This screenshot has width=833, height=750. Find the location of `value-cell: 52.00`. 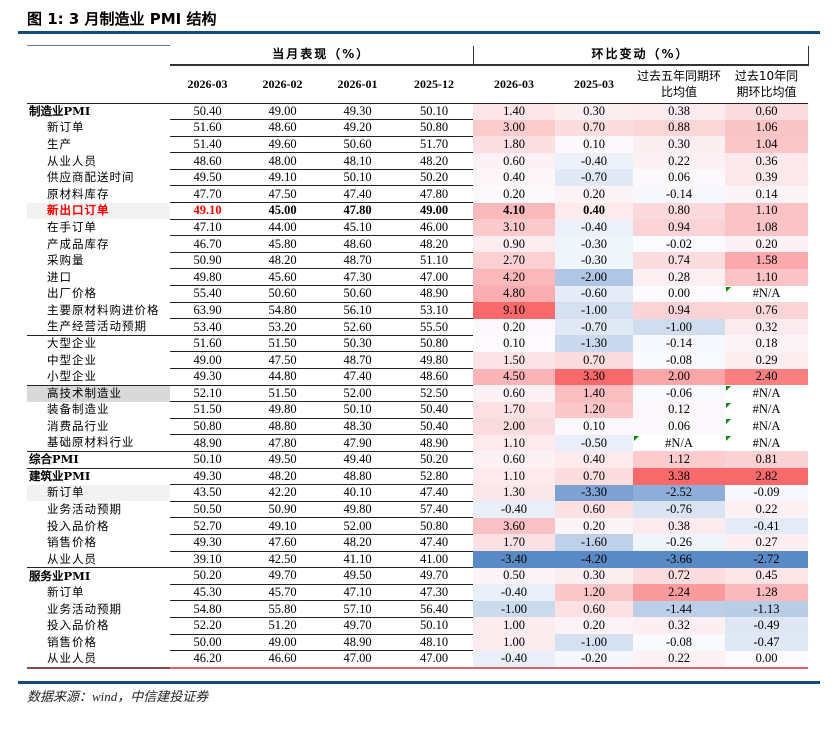

value-cell: 52.00 is located at coordinates (357, 526).